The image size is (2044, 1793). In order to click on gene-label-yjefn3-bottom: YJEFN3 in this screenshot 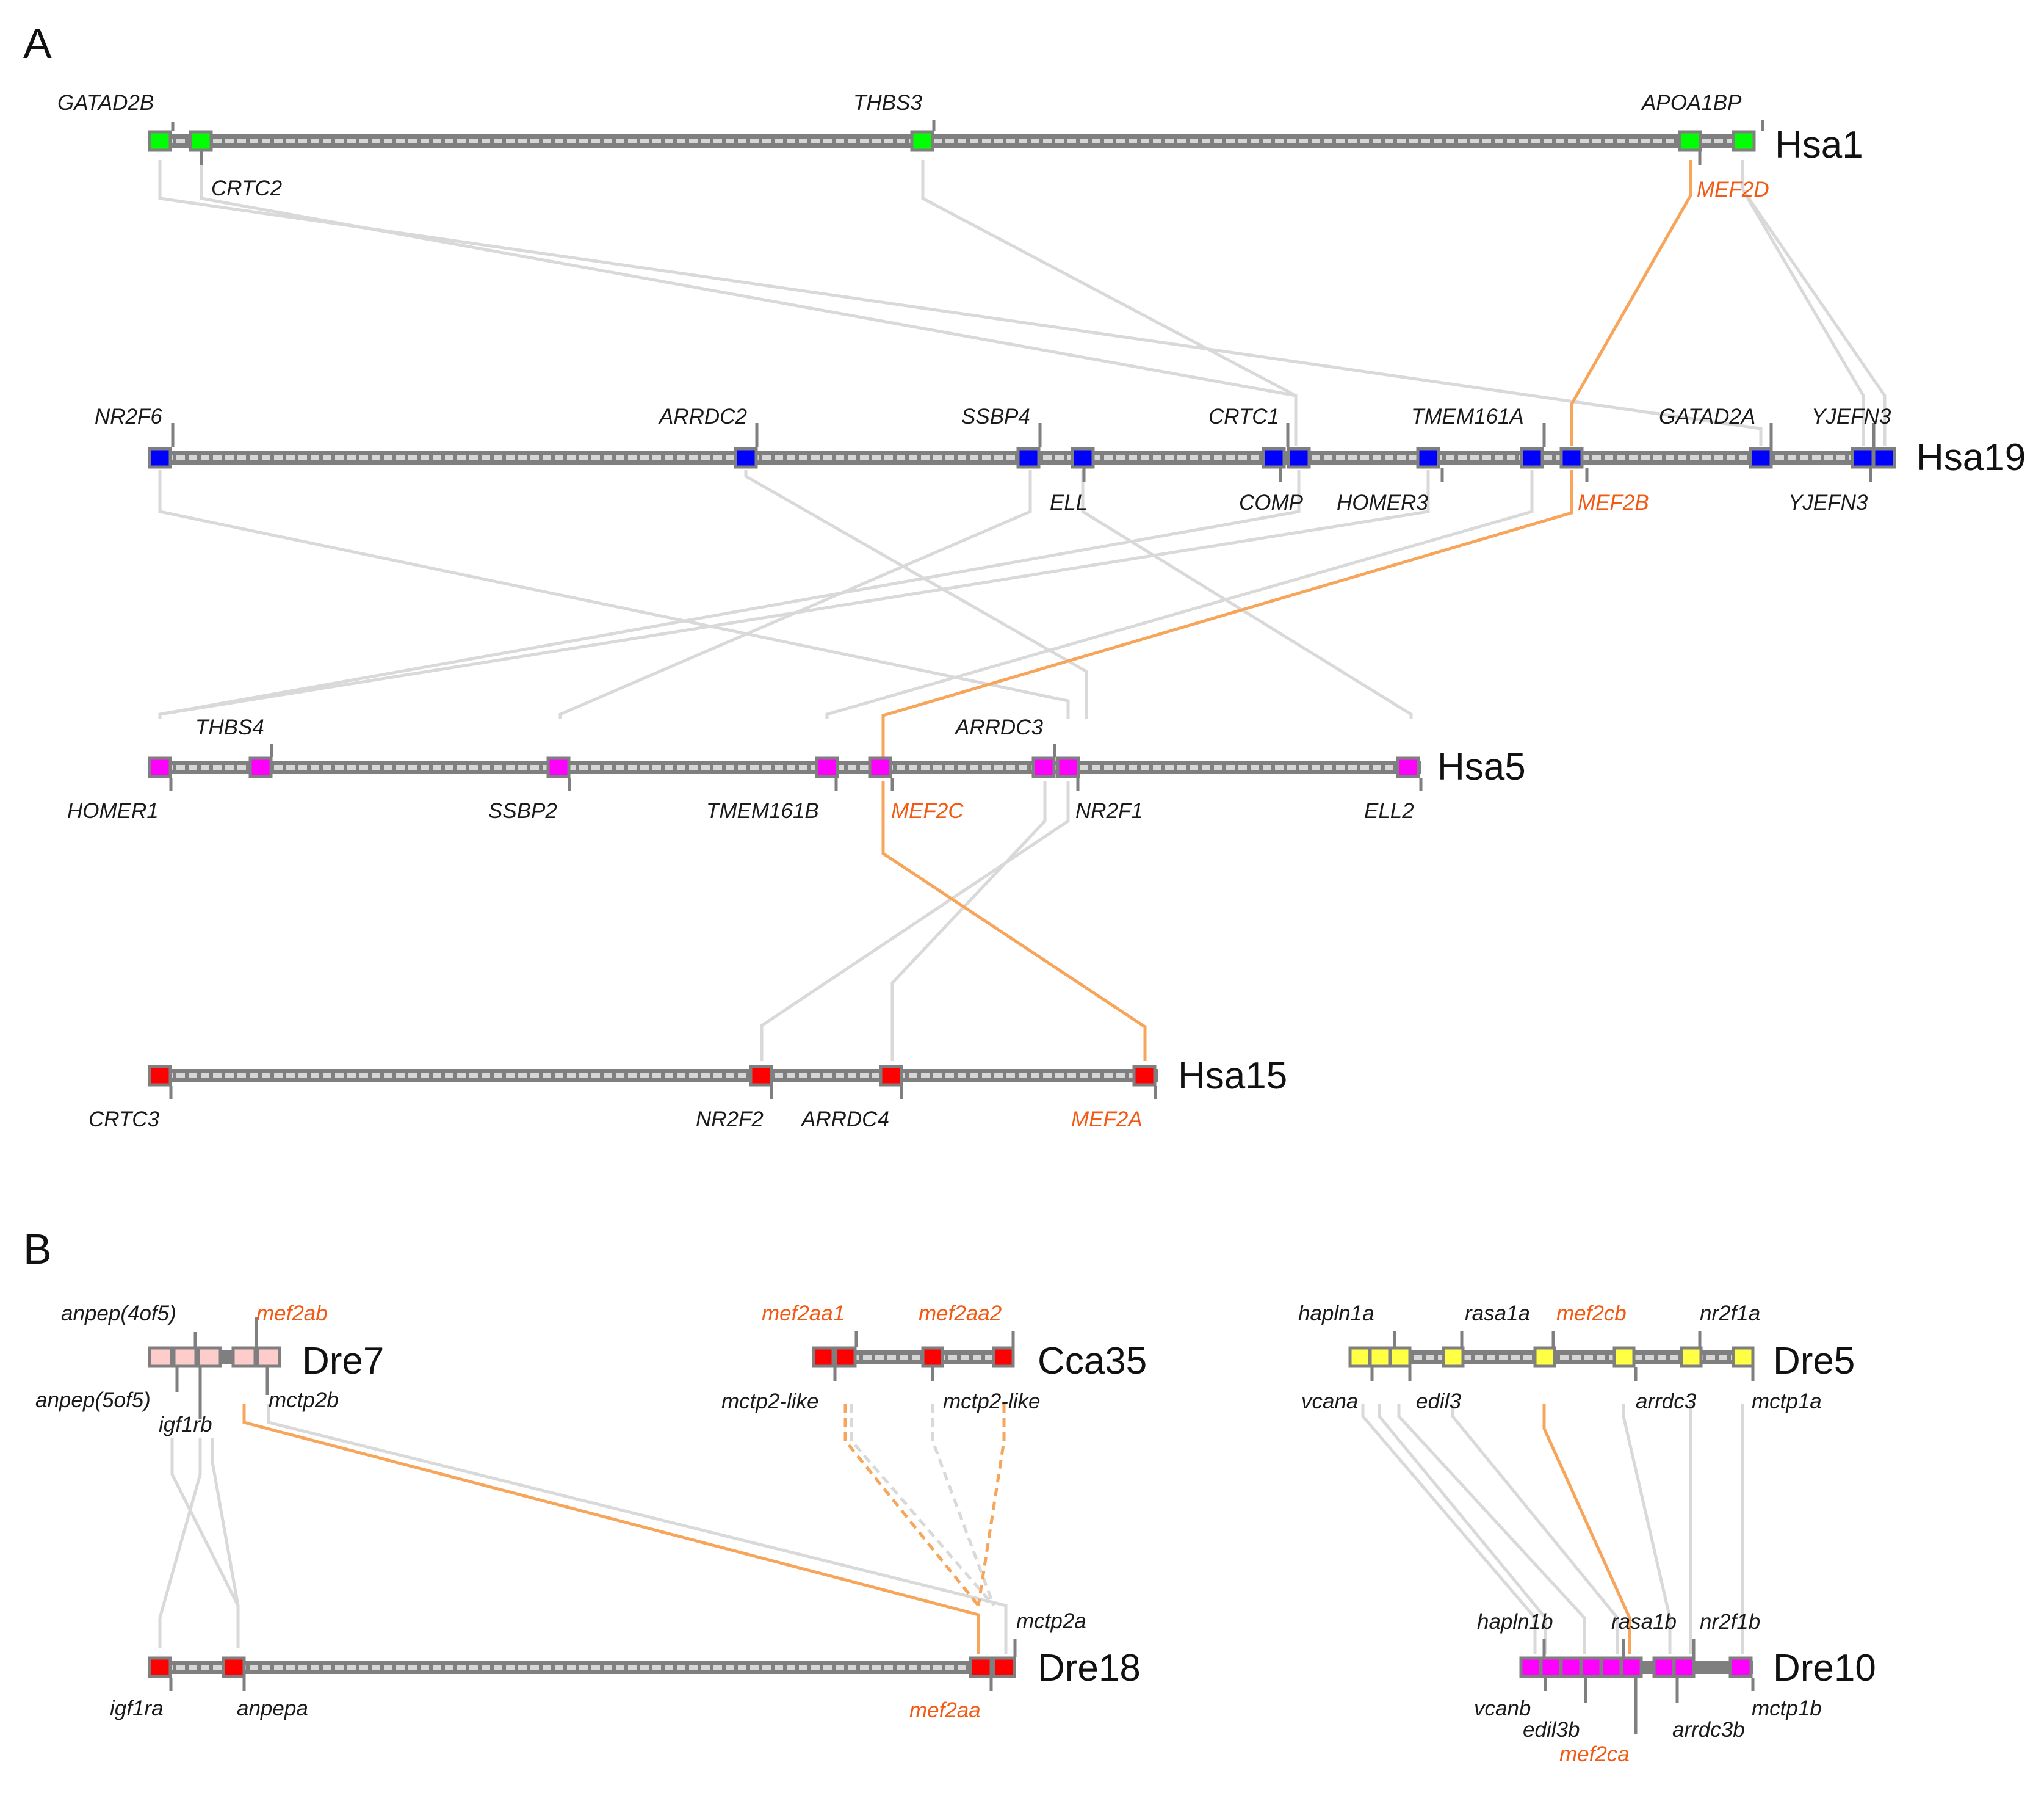, I will do `click(1828, 503)`.